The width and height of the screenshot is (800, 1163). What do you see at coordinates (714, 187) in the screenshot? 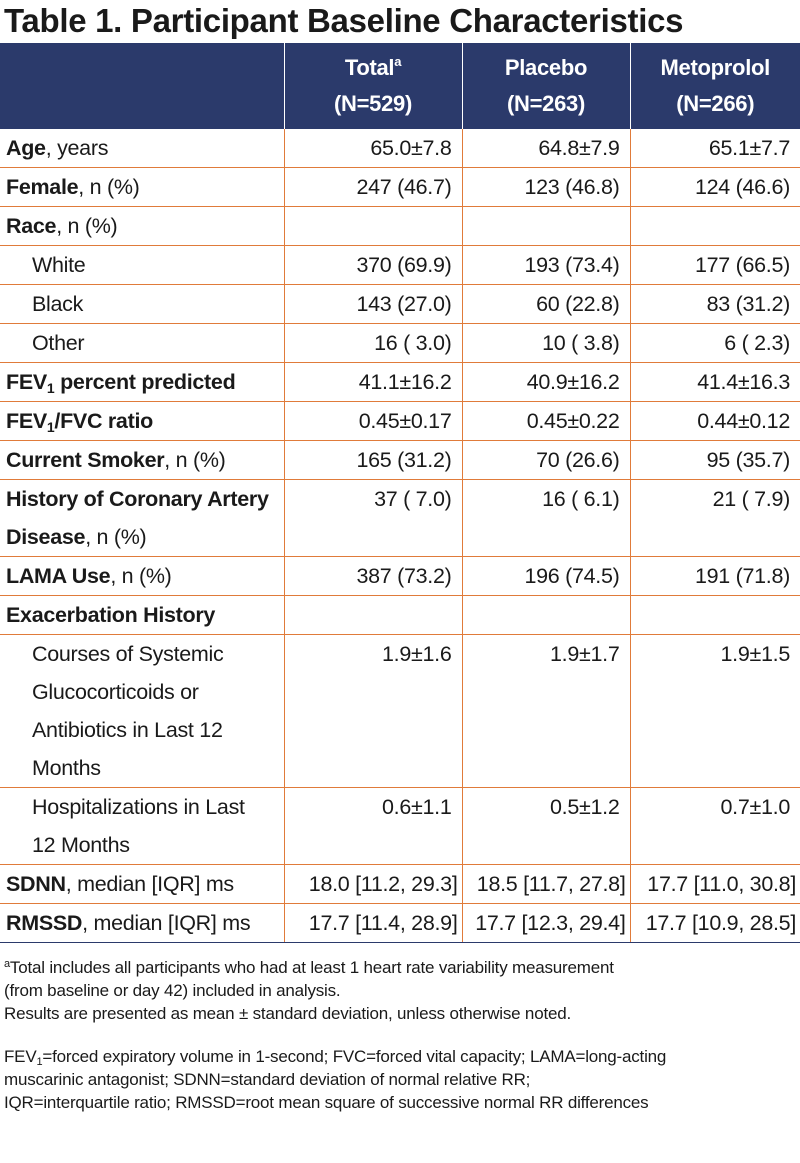
I see `cell-metoprolol: 124 (46.6)` at bounding box center [714, 187].